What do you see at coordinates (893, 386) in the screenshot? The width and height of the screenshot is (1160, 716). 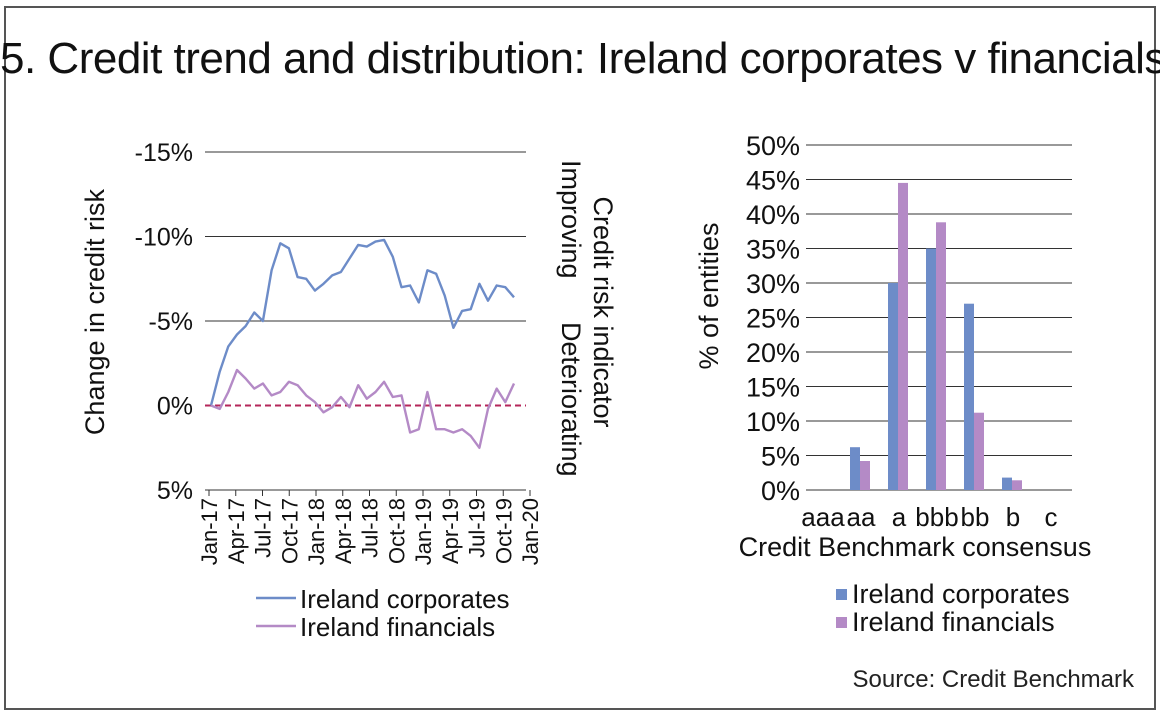 I see `bar-a-corporates` at bounding box center [893, 386].